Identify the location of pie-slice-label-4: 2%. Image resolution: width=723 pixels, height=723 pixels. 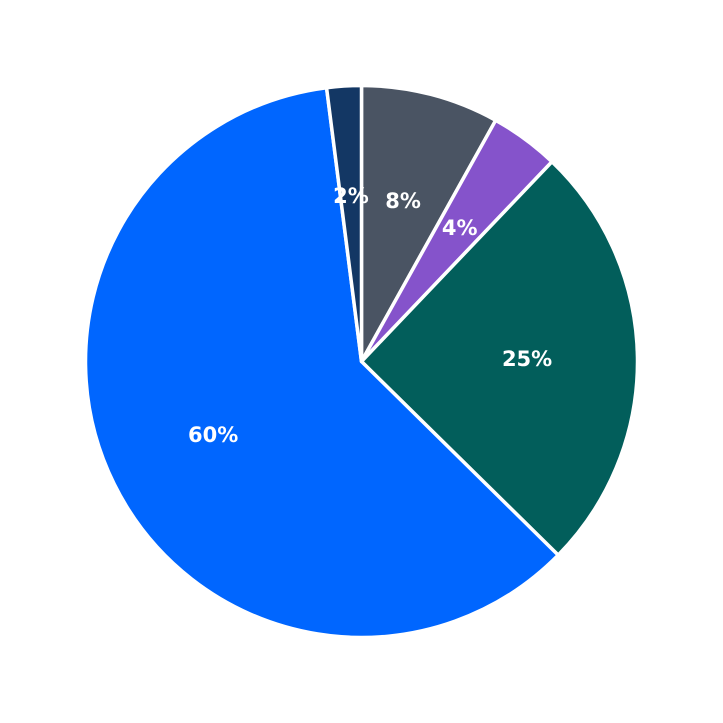
(351, 196).